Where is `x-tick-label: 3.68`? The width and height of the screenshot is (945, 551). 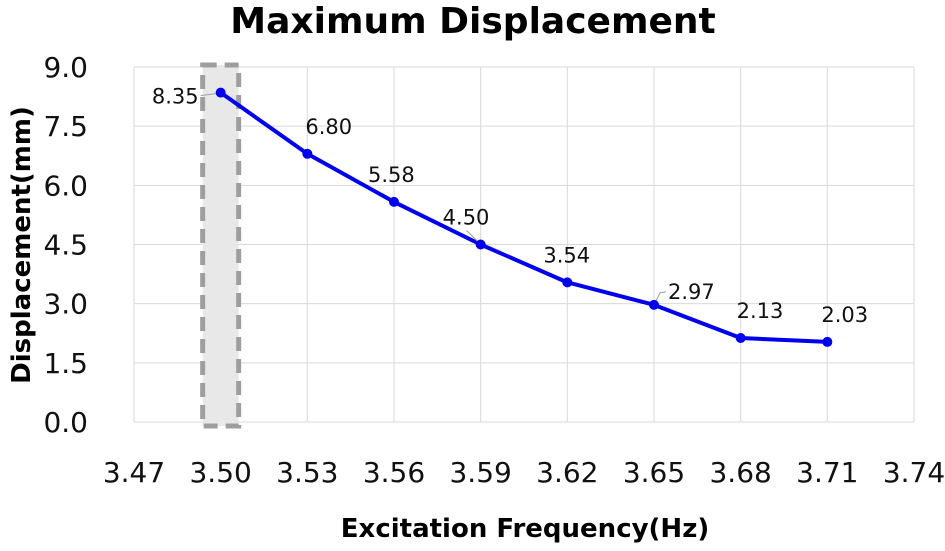
x-tick-label: 3.68 is located at coordinates (740, 472).